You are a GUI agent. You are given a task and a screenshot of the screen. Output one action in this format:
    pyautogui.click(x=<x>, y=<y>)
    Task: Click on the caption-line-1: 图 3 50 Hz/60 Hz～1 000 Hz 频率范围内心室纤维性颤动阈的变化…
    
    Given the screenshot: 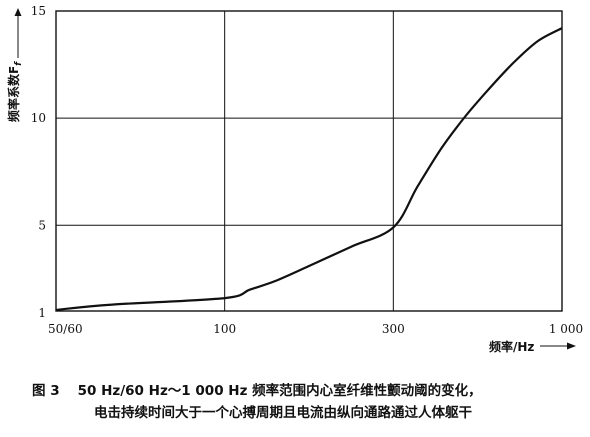 What is the action you would take?
    pyautogui.click(x=257, y=391)
    